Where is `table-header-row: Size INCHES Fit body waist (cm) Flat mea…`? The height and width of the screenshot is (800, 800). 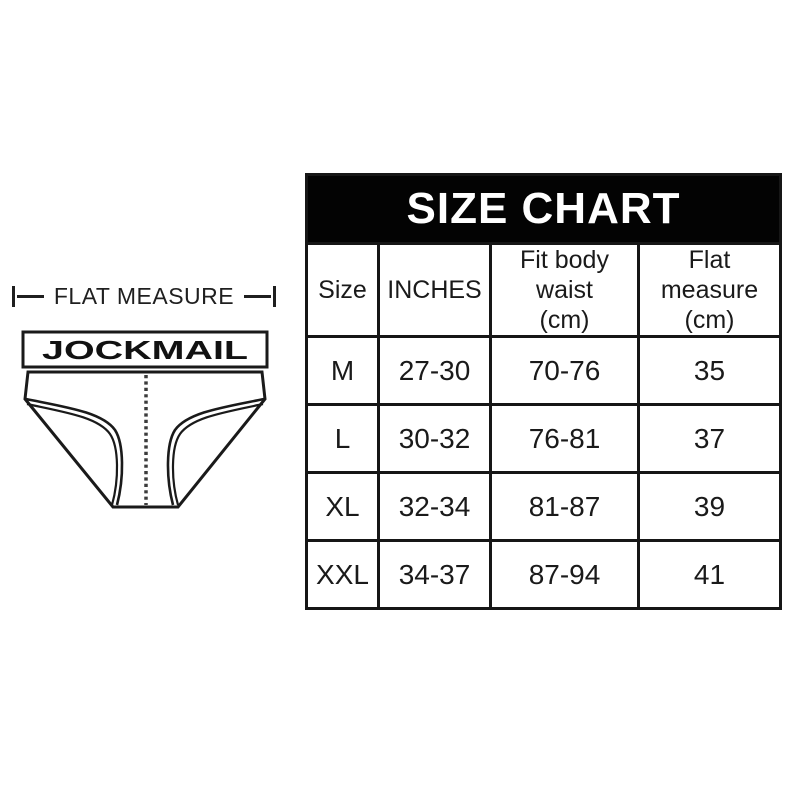
table-header-row: Size INCHES Fit body waist (cm) Flat mea… is located at coordinates (543, 290).